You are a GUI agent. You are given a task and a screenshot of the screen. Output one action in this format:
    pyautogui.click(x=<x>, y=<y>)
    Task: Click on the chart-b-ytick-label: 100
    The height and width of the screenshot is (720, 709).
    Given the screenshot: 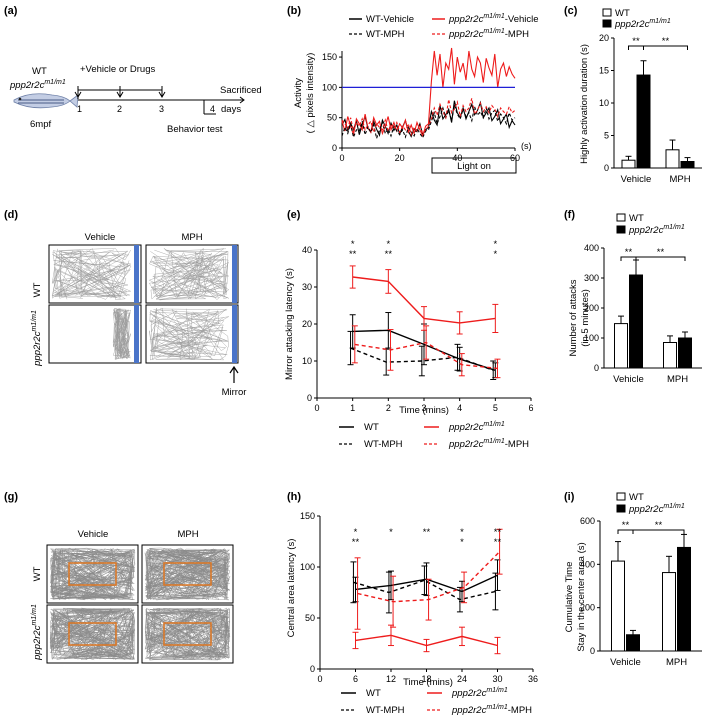 What is the action you would take?
    pyautogui.click(x=329, y=87)
    